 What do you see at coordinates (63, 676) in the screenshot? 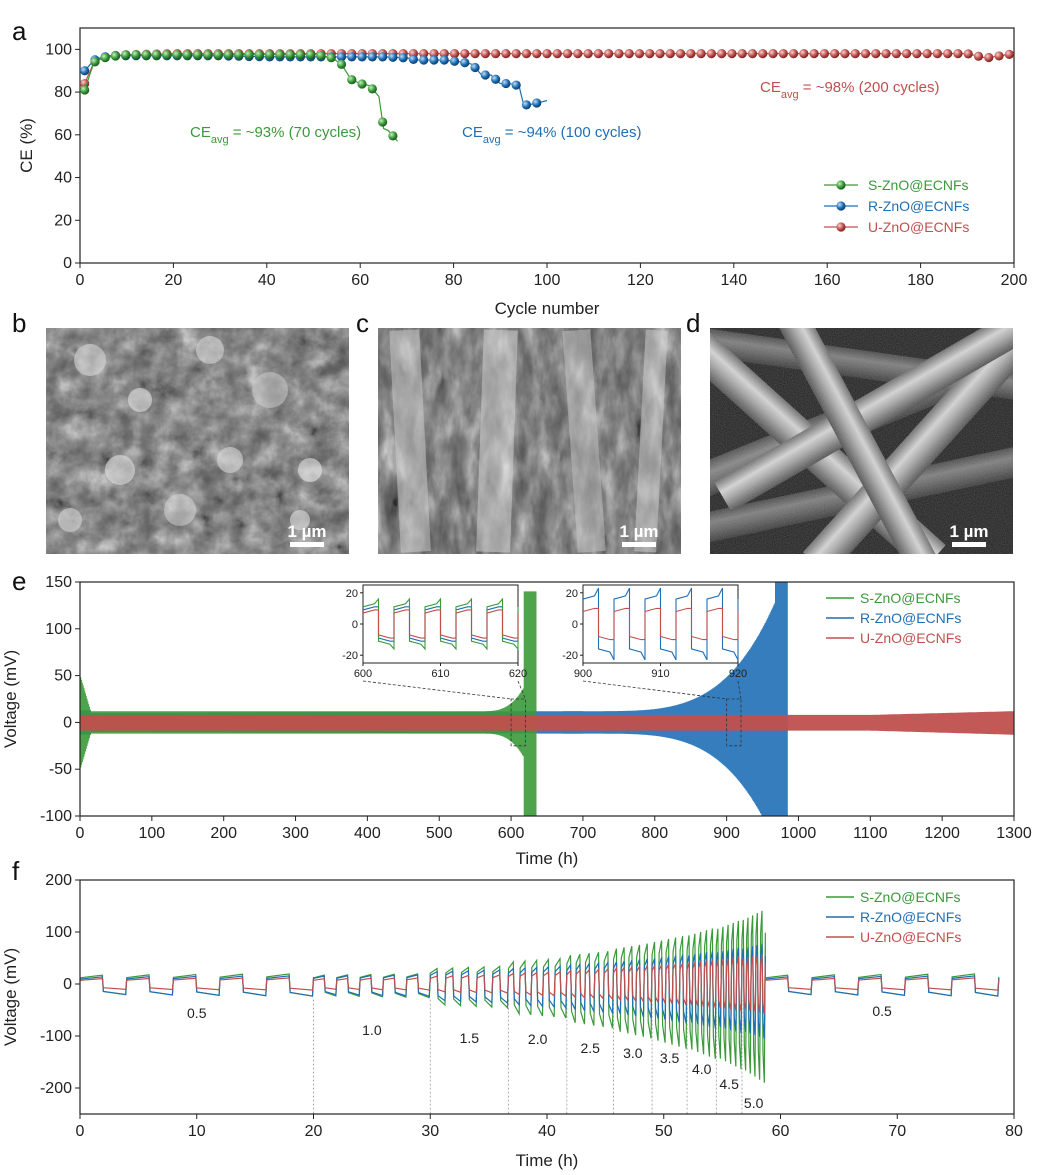
I see `y-tick-label: 50` at bounding box center [63, 676].